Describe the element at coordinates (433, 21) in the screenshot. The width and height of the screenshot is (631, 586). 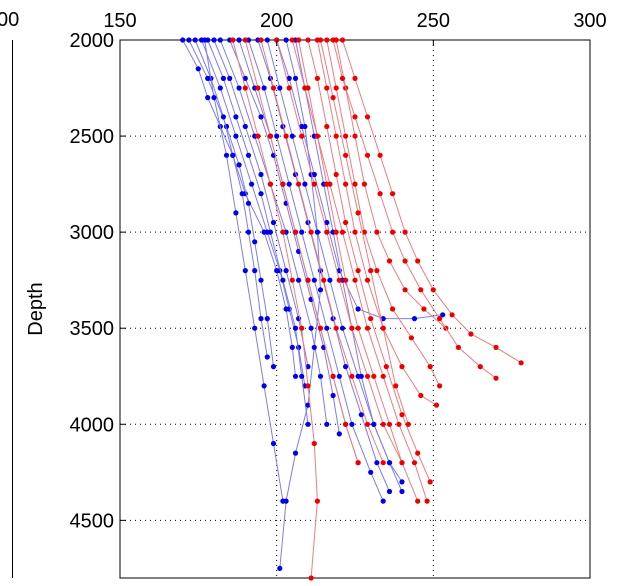
I see `x-tick-label: 250` at that location.